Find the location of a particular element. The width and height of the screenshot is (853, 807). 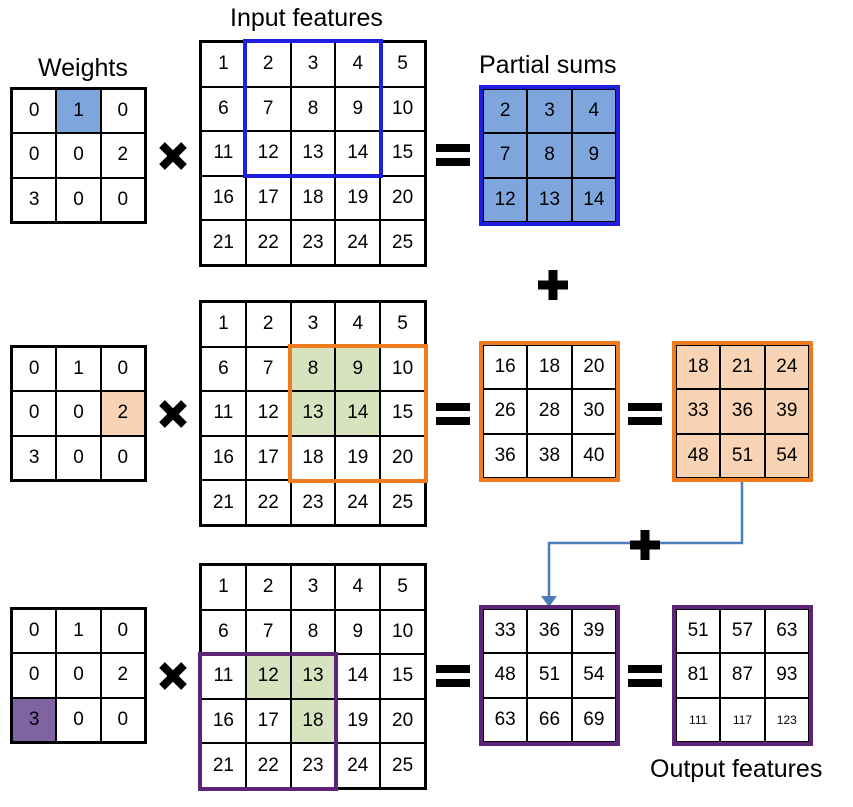

product-grid: 16 18 20 26 28 30 36 38 40 is located at coordinates (549, 411).